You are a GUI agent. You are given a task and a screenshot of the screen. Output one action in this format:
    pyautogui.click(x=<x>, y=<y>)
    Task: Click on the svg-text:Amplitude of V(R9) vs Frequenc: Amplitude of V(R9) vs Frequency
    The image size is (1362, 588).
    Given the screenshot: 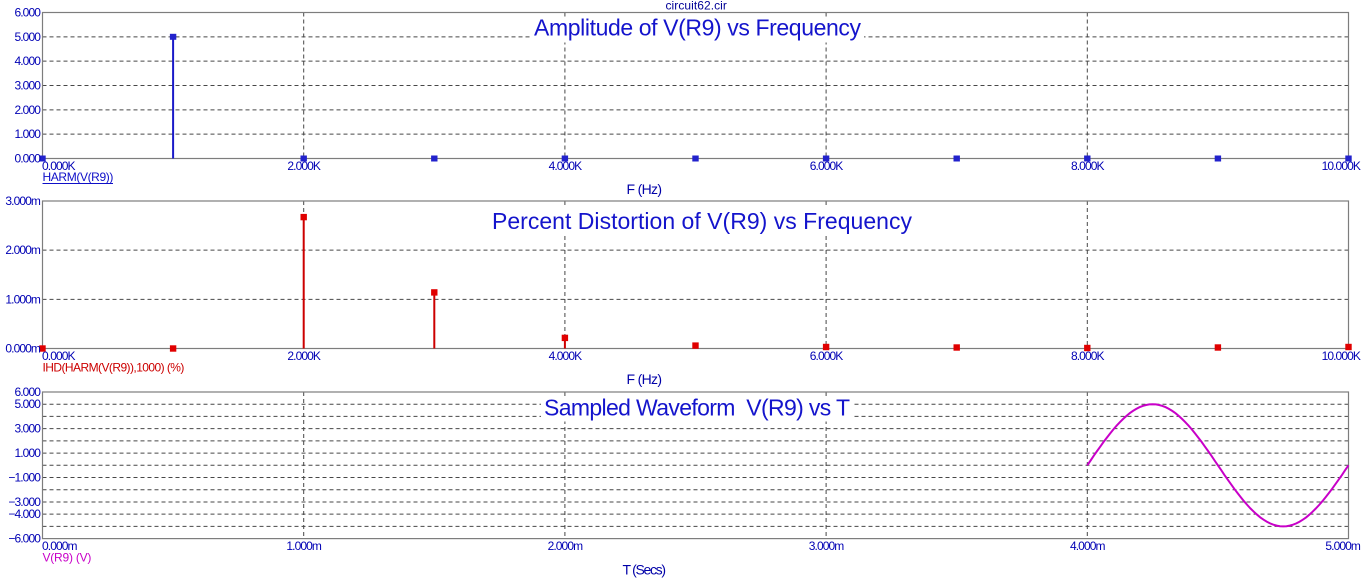 What is the action you would take?
    pyautogui.click(x=698, y=28)
    